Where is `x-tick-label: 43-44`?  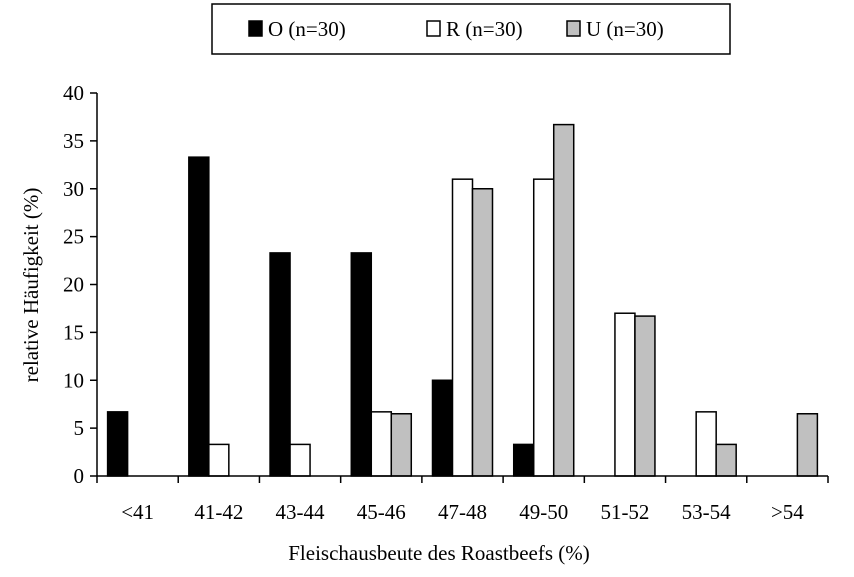
x-tick-label: 43-44 is located at coordinates (300, 512).